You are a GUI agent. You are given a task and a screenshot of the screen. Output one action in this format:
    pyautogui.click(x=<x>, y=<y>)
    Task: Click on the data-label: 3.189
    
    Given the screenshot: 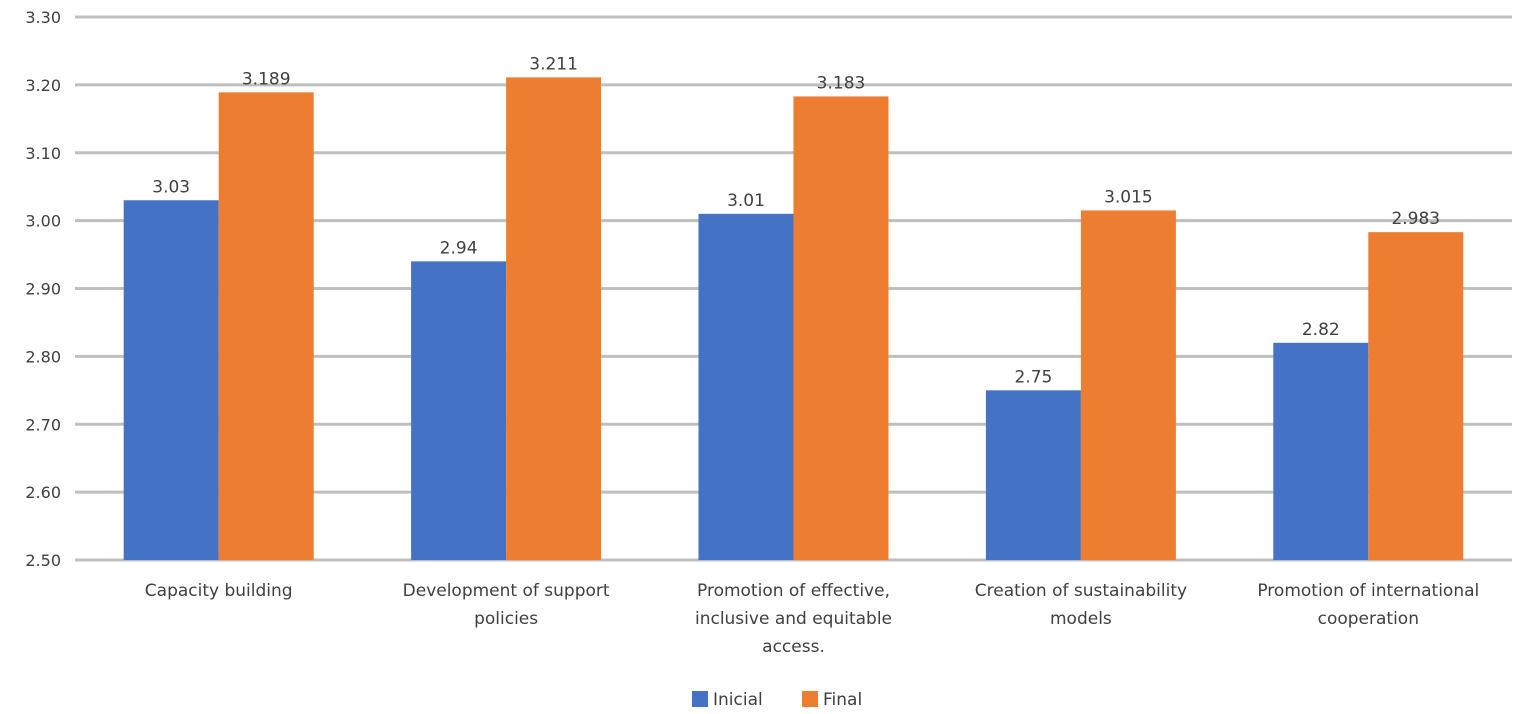 What is the action you would take?
    pyautogui.click(x=266, y=79)
    